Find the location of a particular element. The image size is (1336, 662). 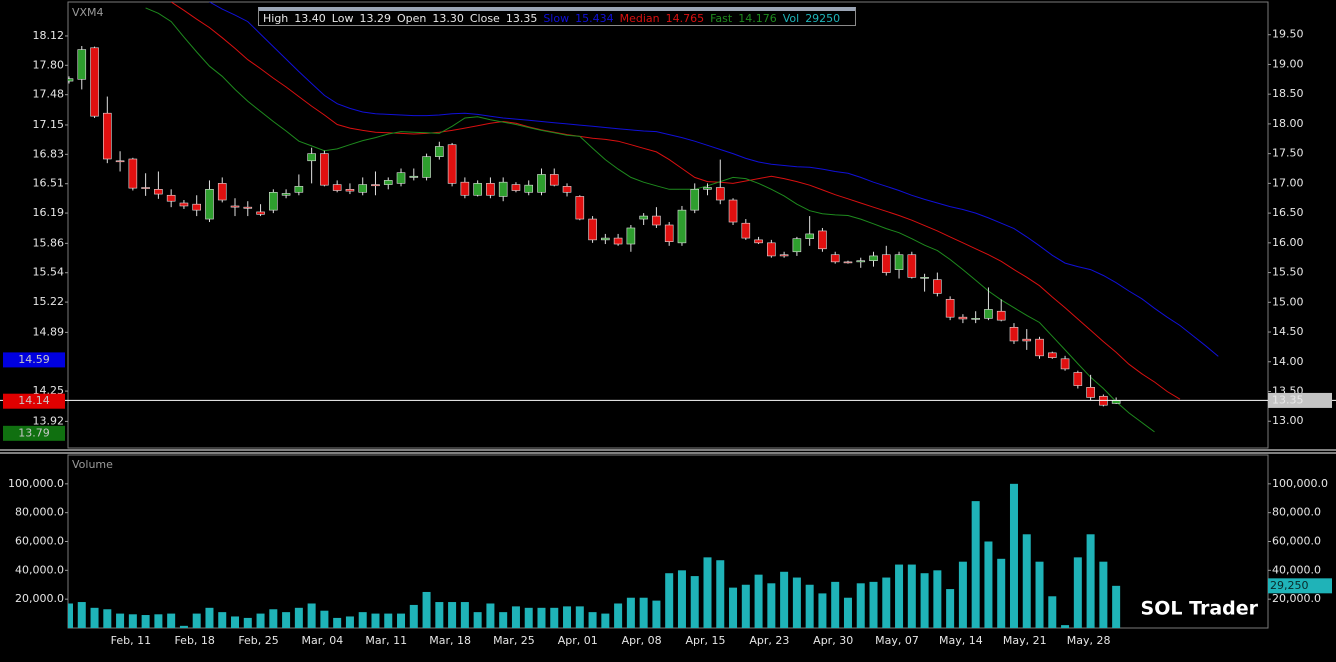

y-tick-label: 19.00 is located at coordinates (1288, 63).